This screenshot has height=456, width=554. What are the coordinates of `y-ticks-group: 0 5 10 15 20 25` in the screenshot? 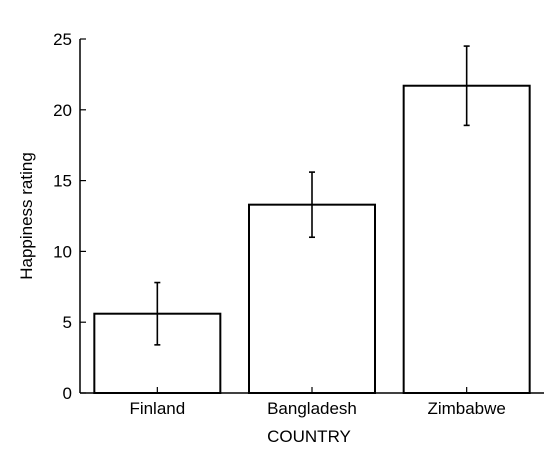 It's located at (69, 216).